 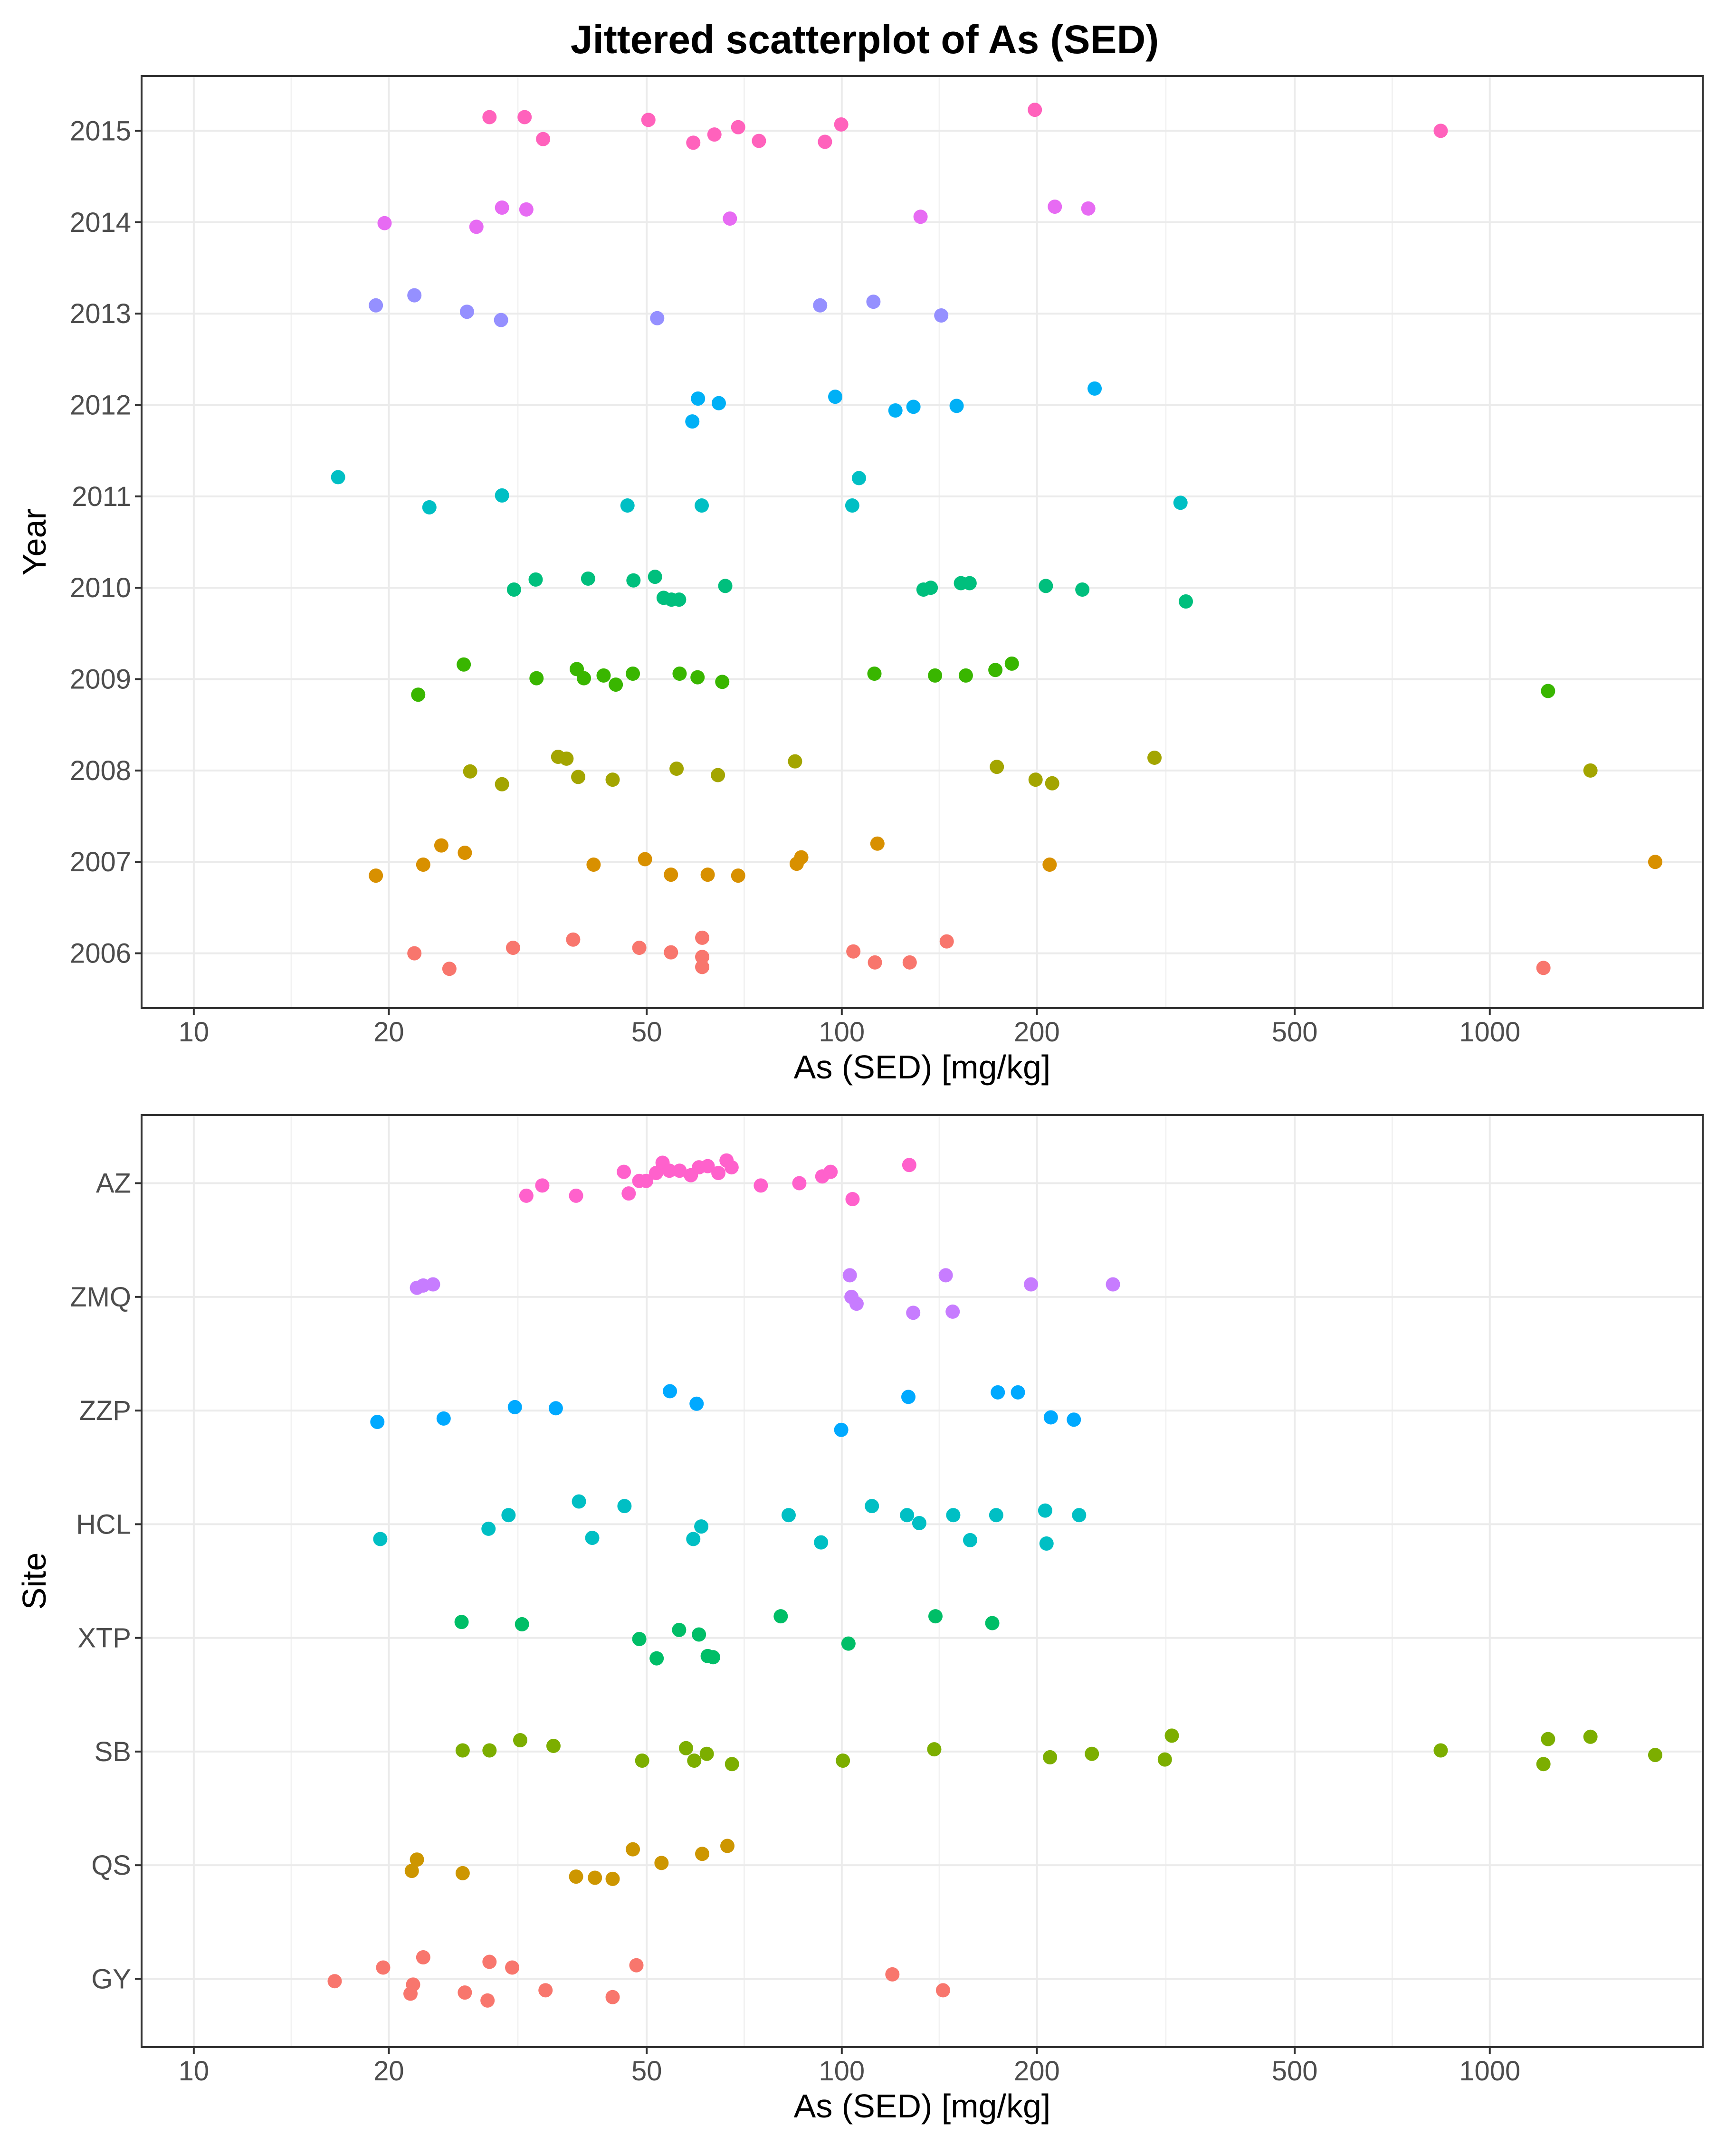 What do you see at coordinates (101, 222) in the screenshot?
I see `year-y-tick-label: 2014` at bounding box center [101, 222].